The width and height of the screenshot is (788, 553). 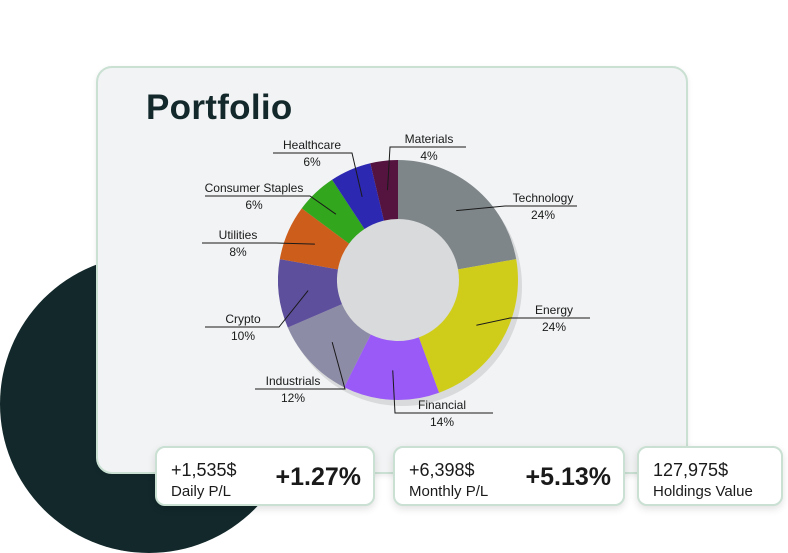 What do you see at coordinates (300, 365) in the screenshot?
I see `leader-line-industrials` at bounding box center [300, 365].